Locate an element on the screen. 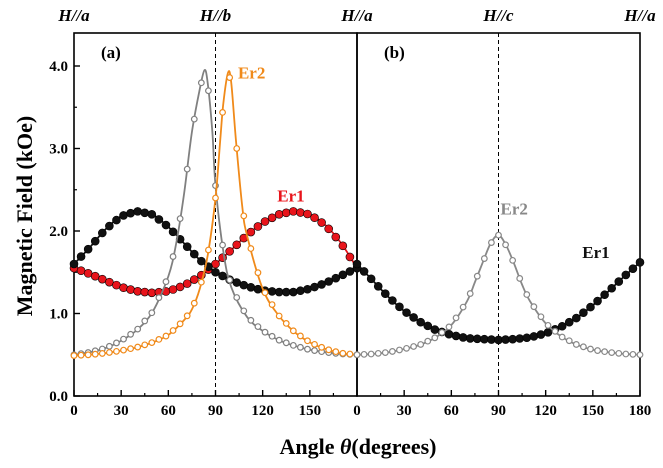 The image size is (663, 468). x-tick-label-a: 60 is located at coordinates (168, 411).